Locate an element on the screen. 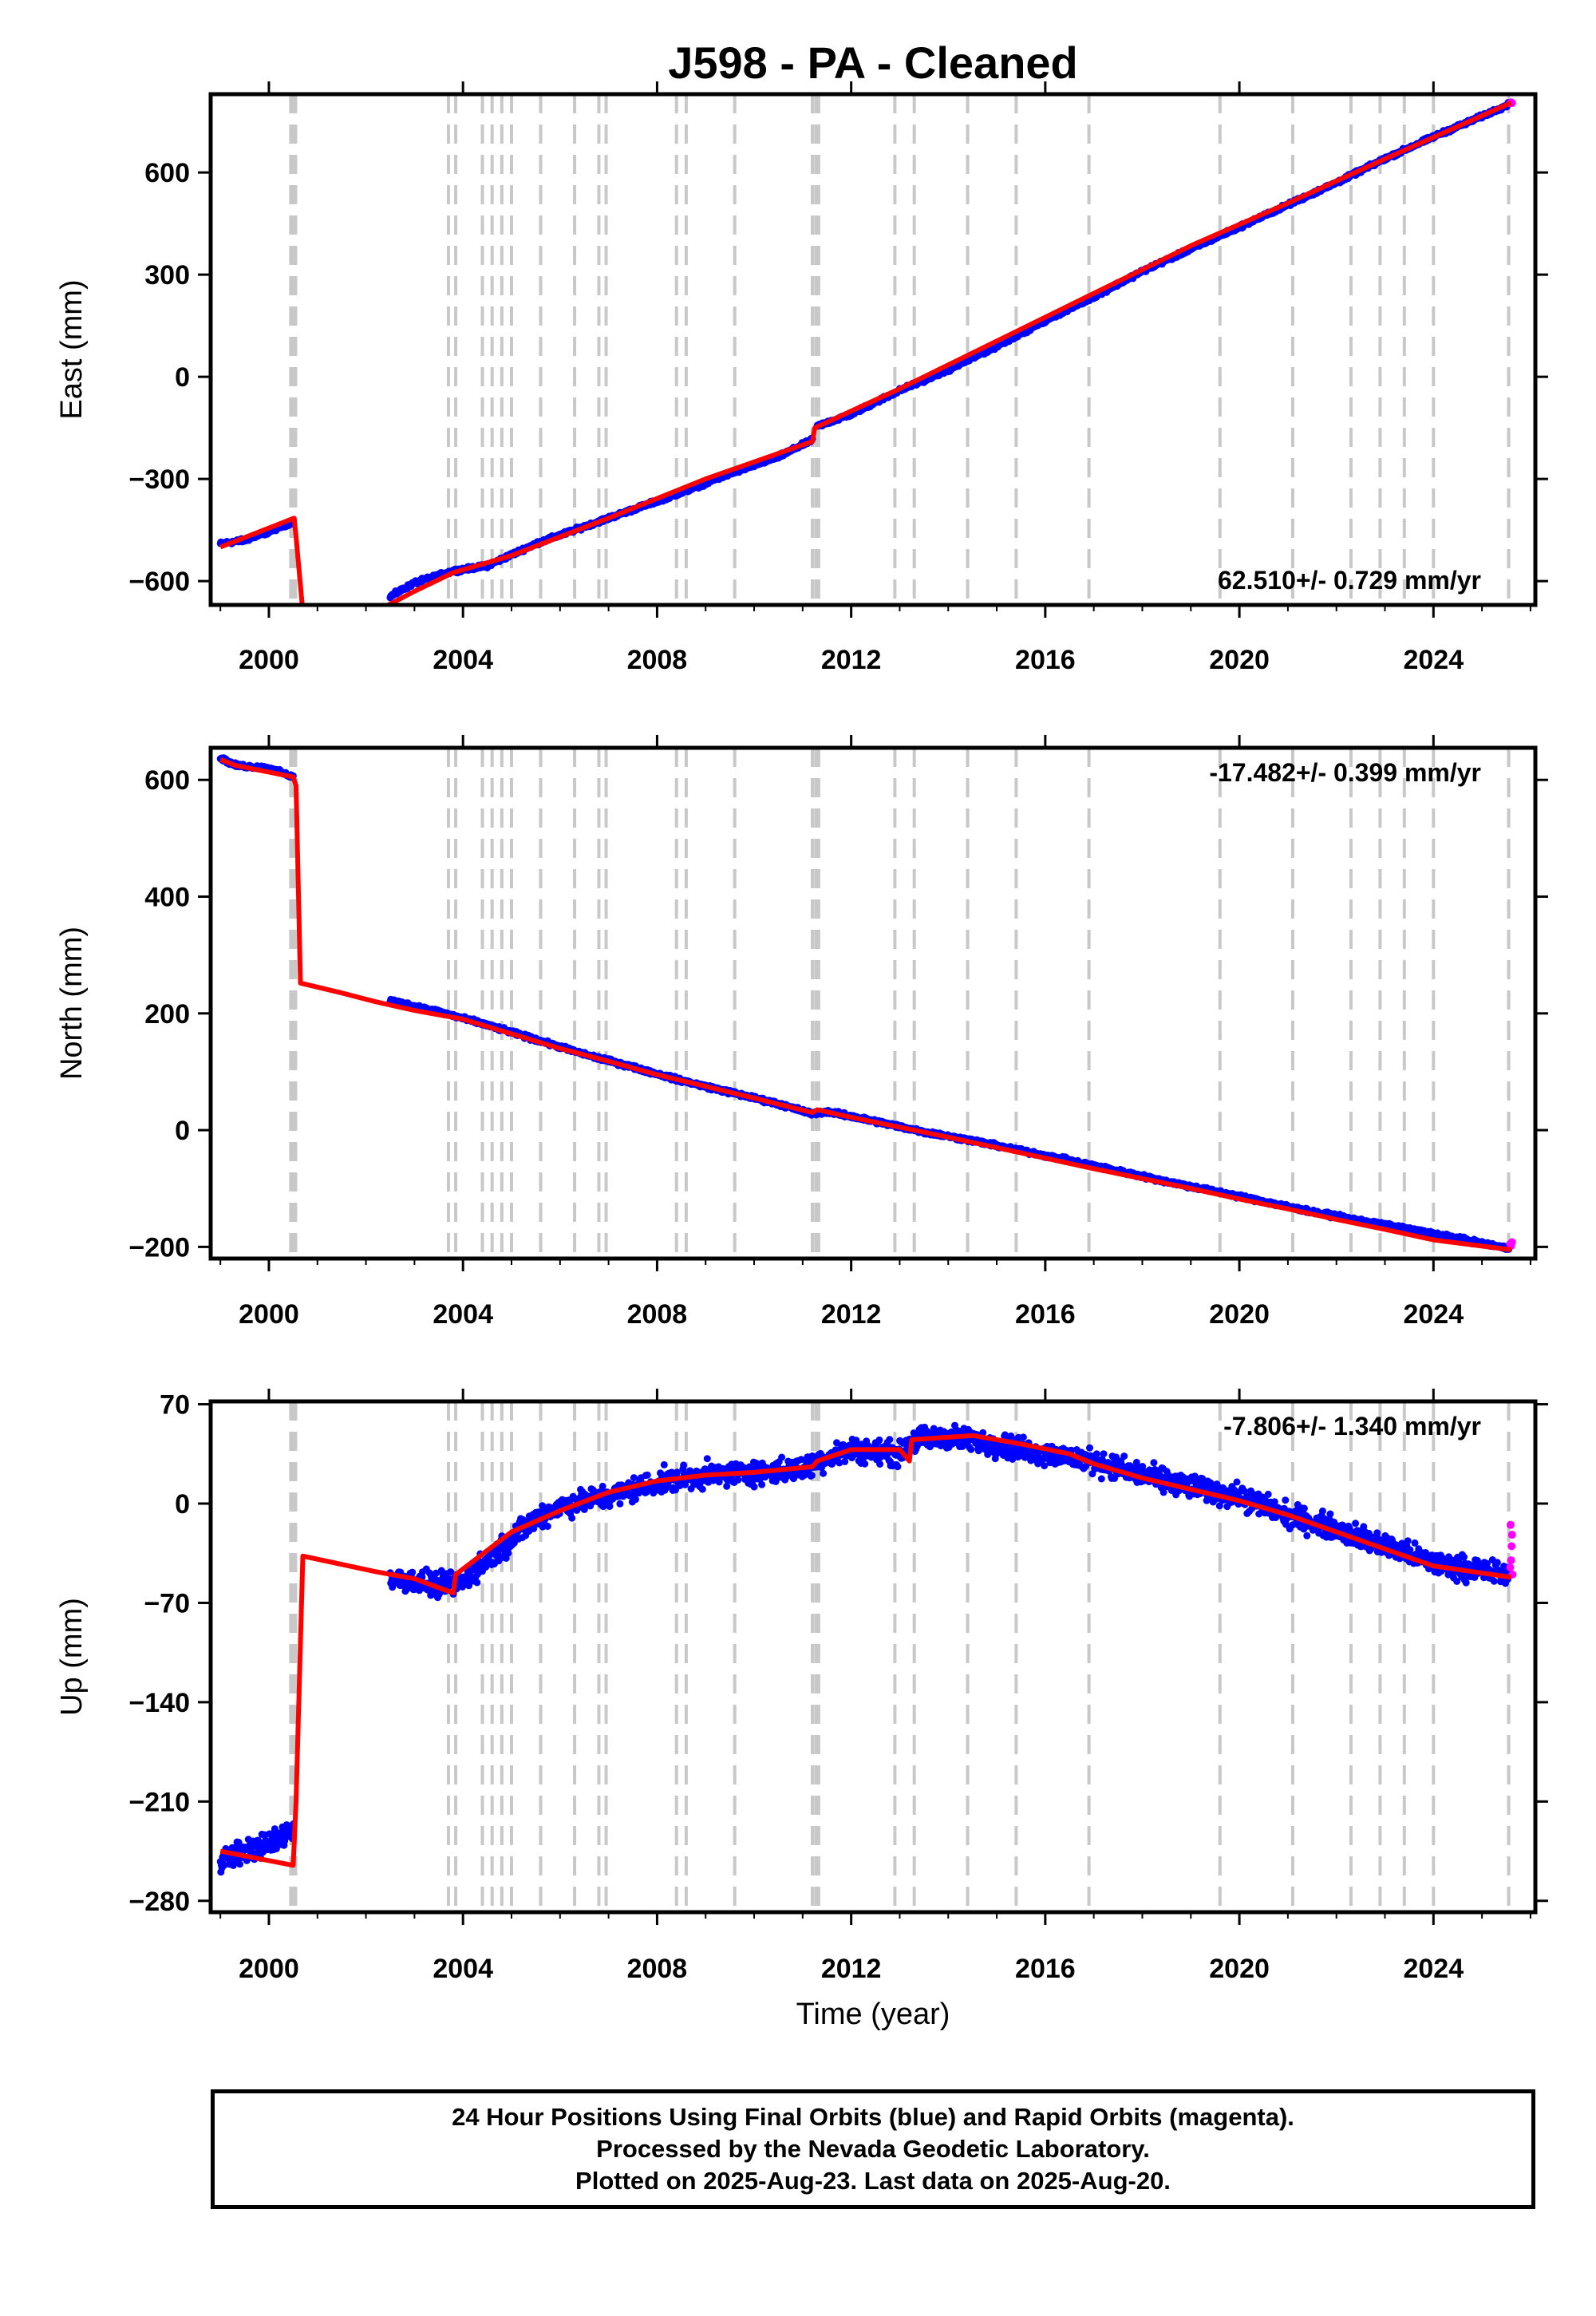 Image resolution: width=1596 pixels, height=2316 pixels. y-axis-label: East (mm) is located at coordinates (72, 349).